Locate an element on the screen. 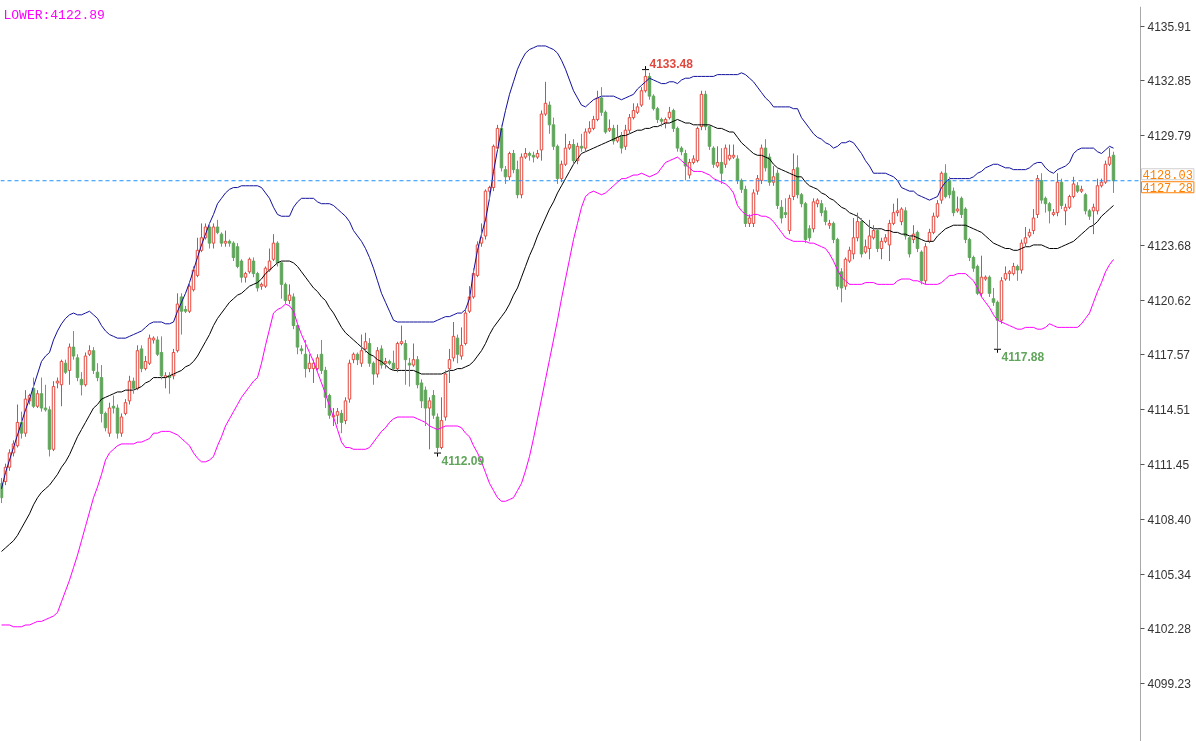  y-tick-label: 4111.45 is located at coordinates (1168, 465).